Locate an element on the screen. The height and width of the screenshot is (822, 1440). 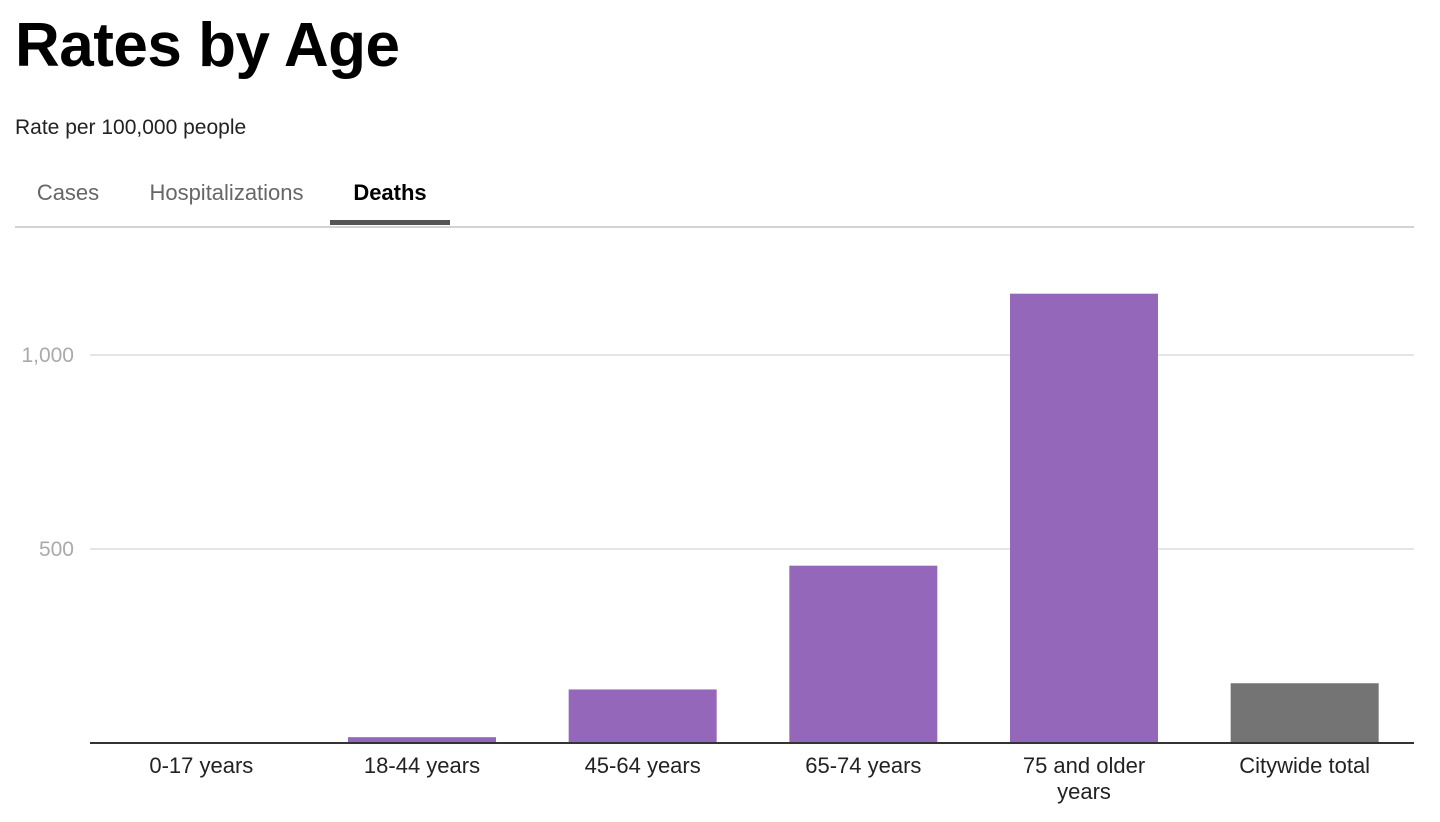
page-title: Rates by Age is located at coordinates (207, 45).